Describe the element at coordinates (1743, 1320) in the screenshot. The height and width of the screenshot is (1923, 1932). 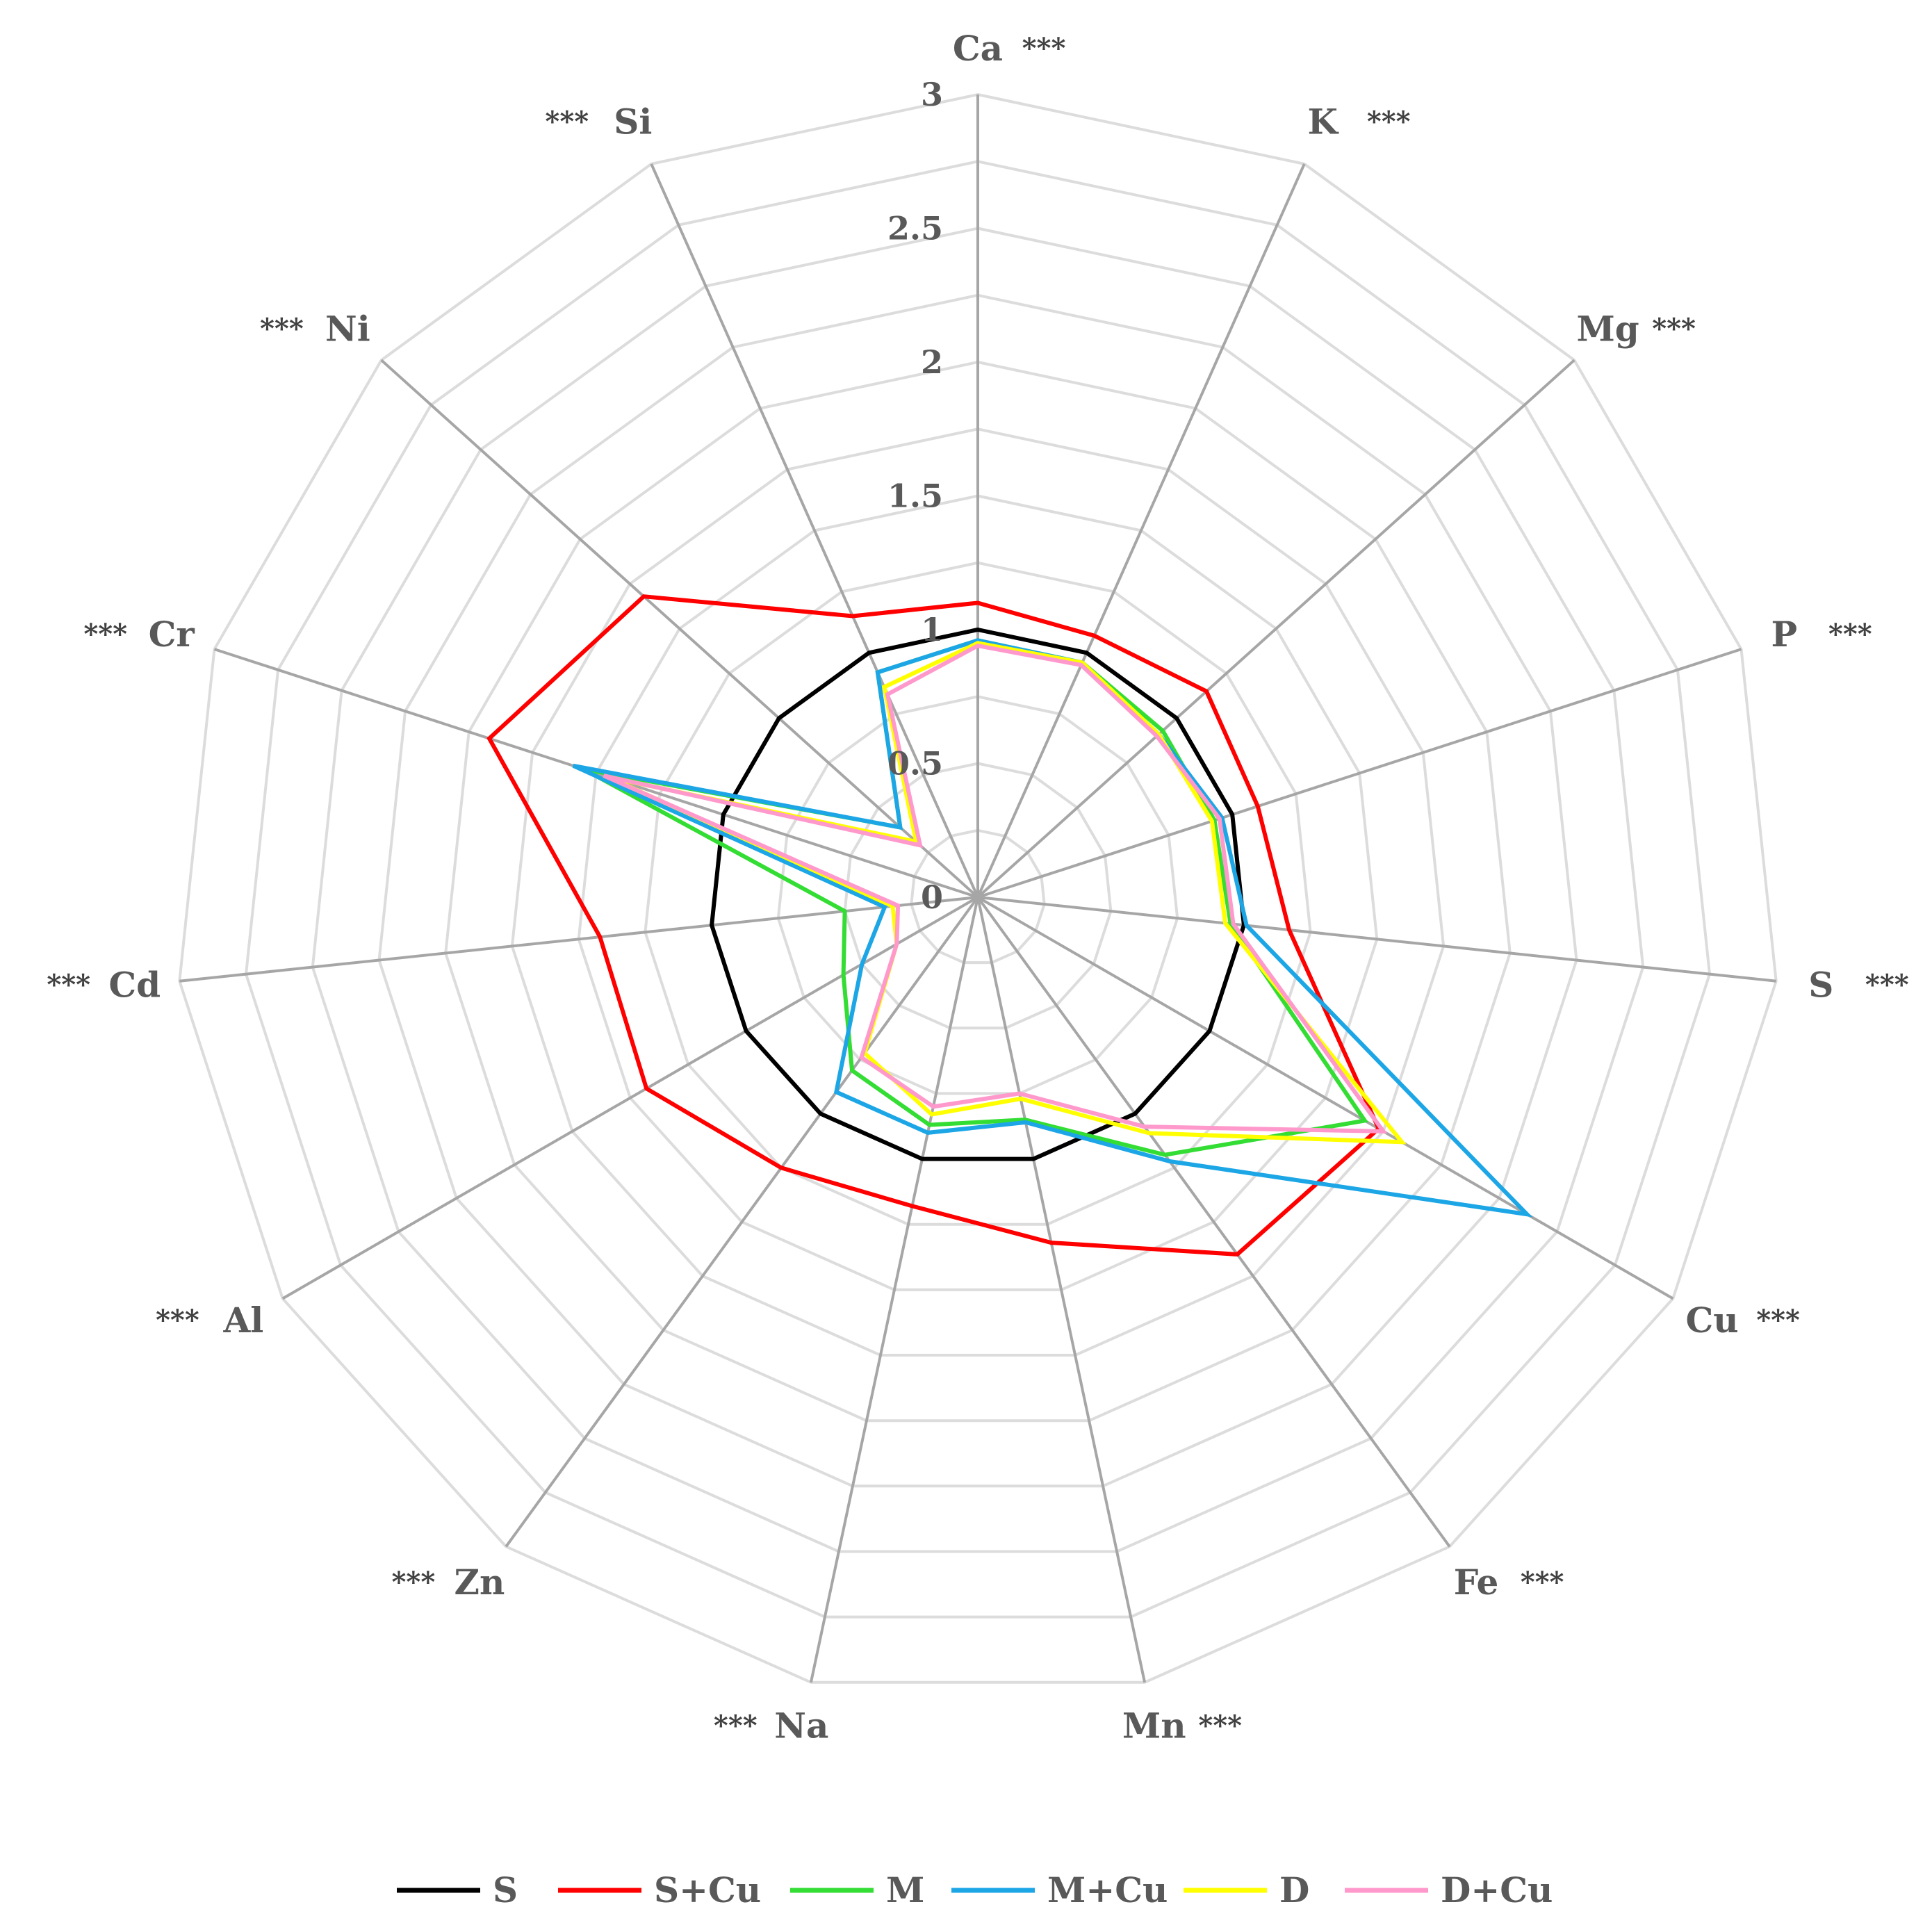
I see `axis-label-cu: Cu ***` at that location.